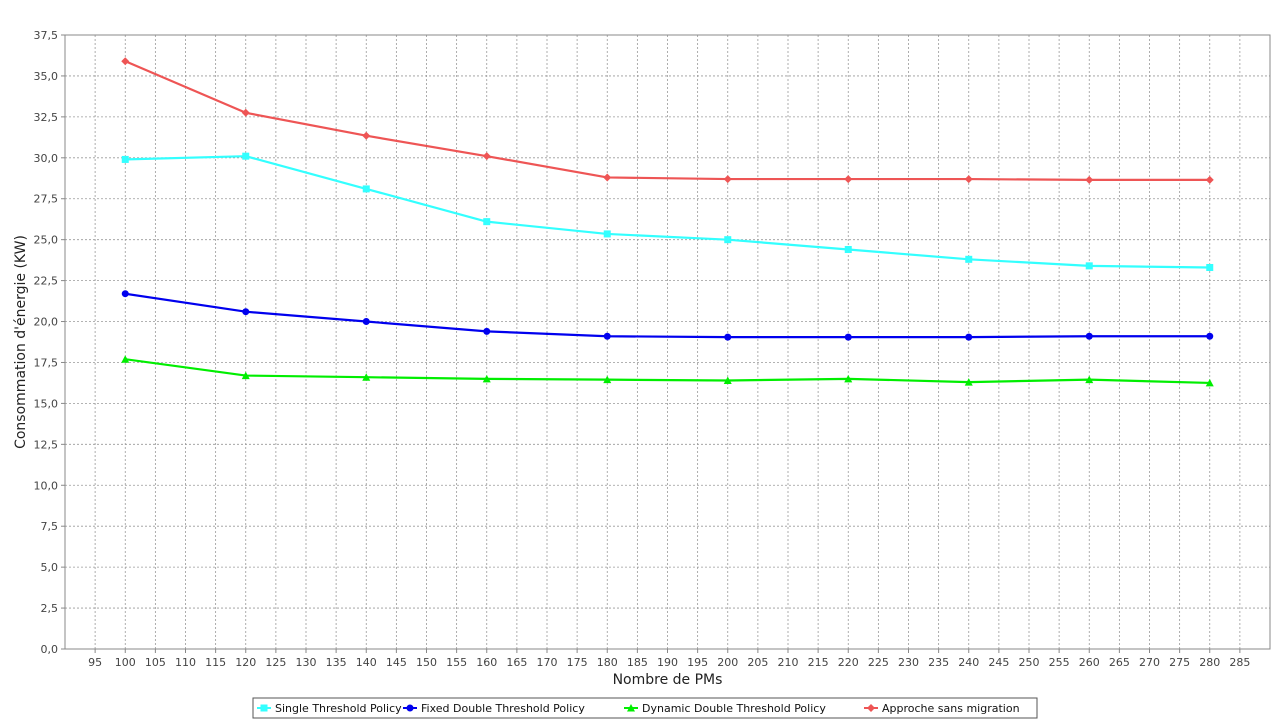 This screenshot has width=1280, height=720. What do you see at coordinates (727, 662) in the screenshot?
I see `x-tick-label: 200` at bounding box center [727, 662].